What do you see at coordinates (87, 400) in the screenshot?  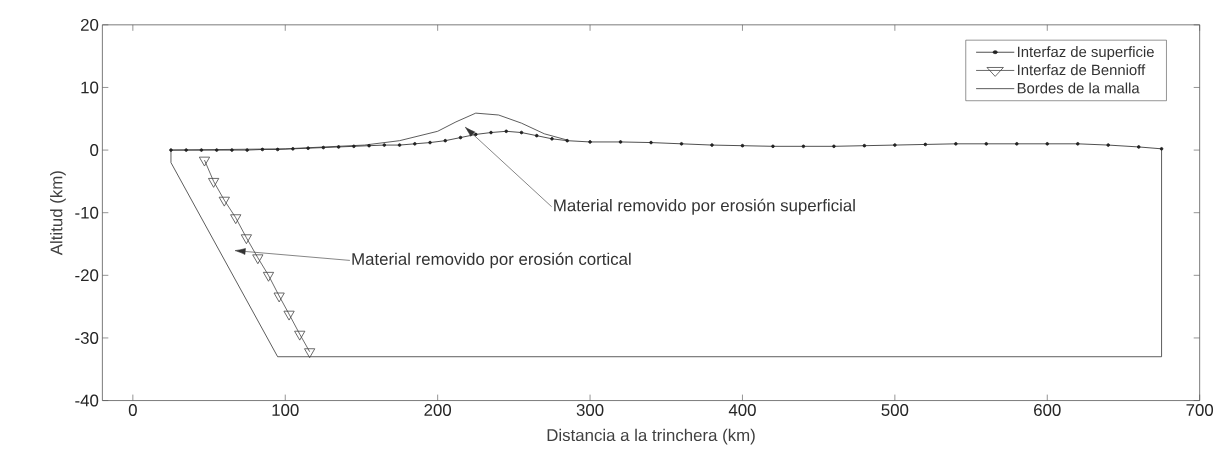 I see `y-tick-label: -40` at bounding box center [87, 400].